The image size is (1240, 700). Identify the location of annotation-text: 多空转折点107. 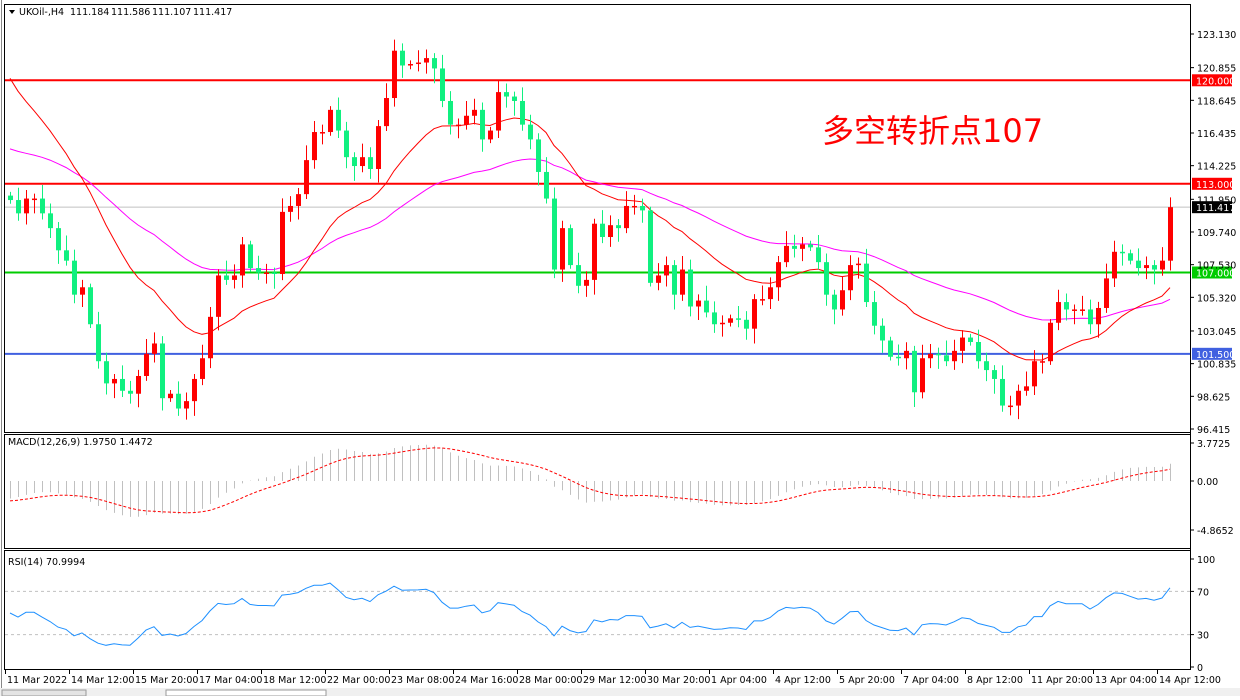
(932, 131).